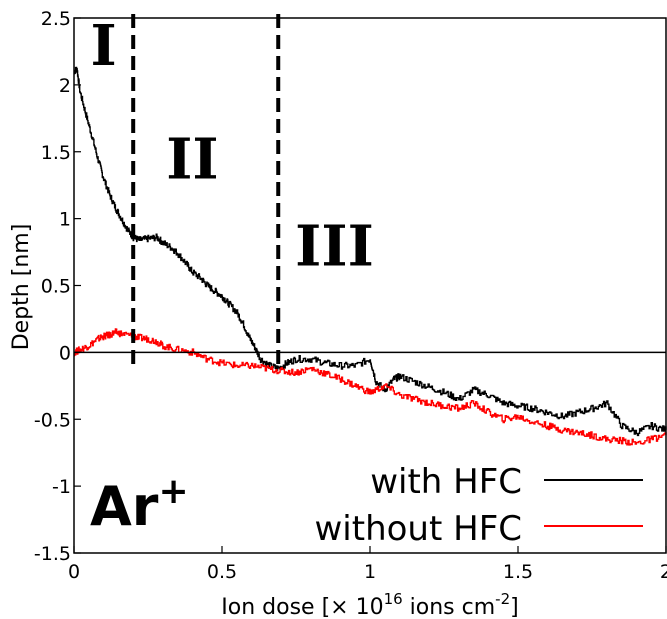 Image resolution: width=667 pixels, height=619 pixels. I want to click on y-tick-label: -0.5, so click(52, 420).